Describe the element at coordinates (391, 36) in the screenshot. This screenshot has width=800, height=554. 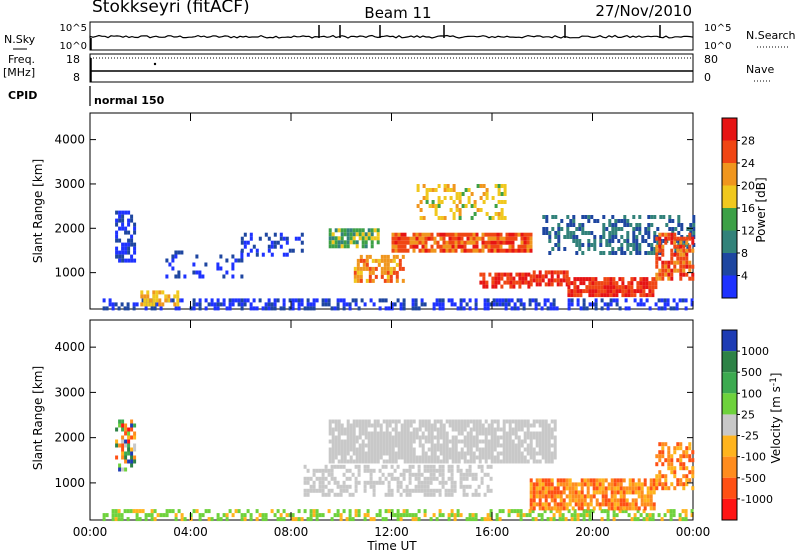
I see `nsky-line` at that location.